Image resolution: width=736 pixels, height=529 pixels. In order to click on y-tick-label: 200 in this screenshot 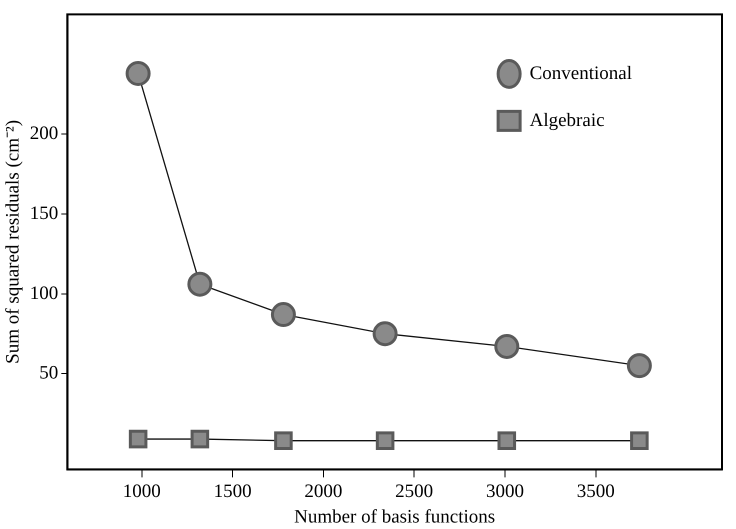, I will do `click(44, 133)`.